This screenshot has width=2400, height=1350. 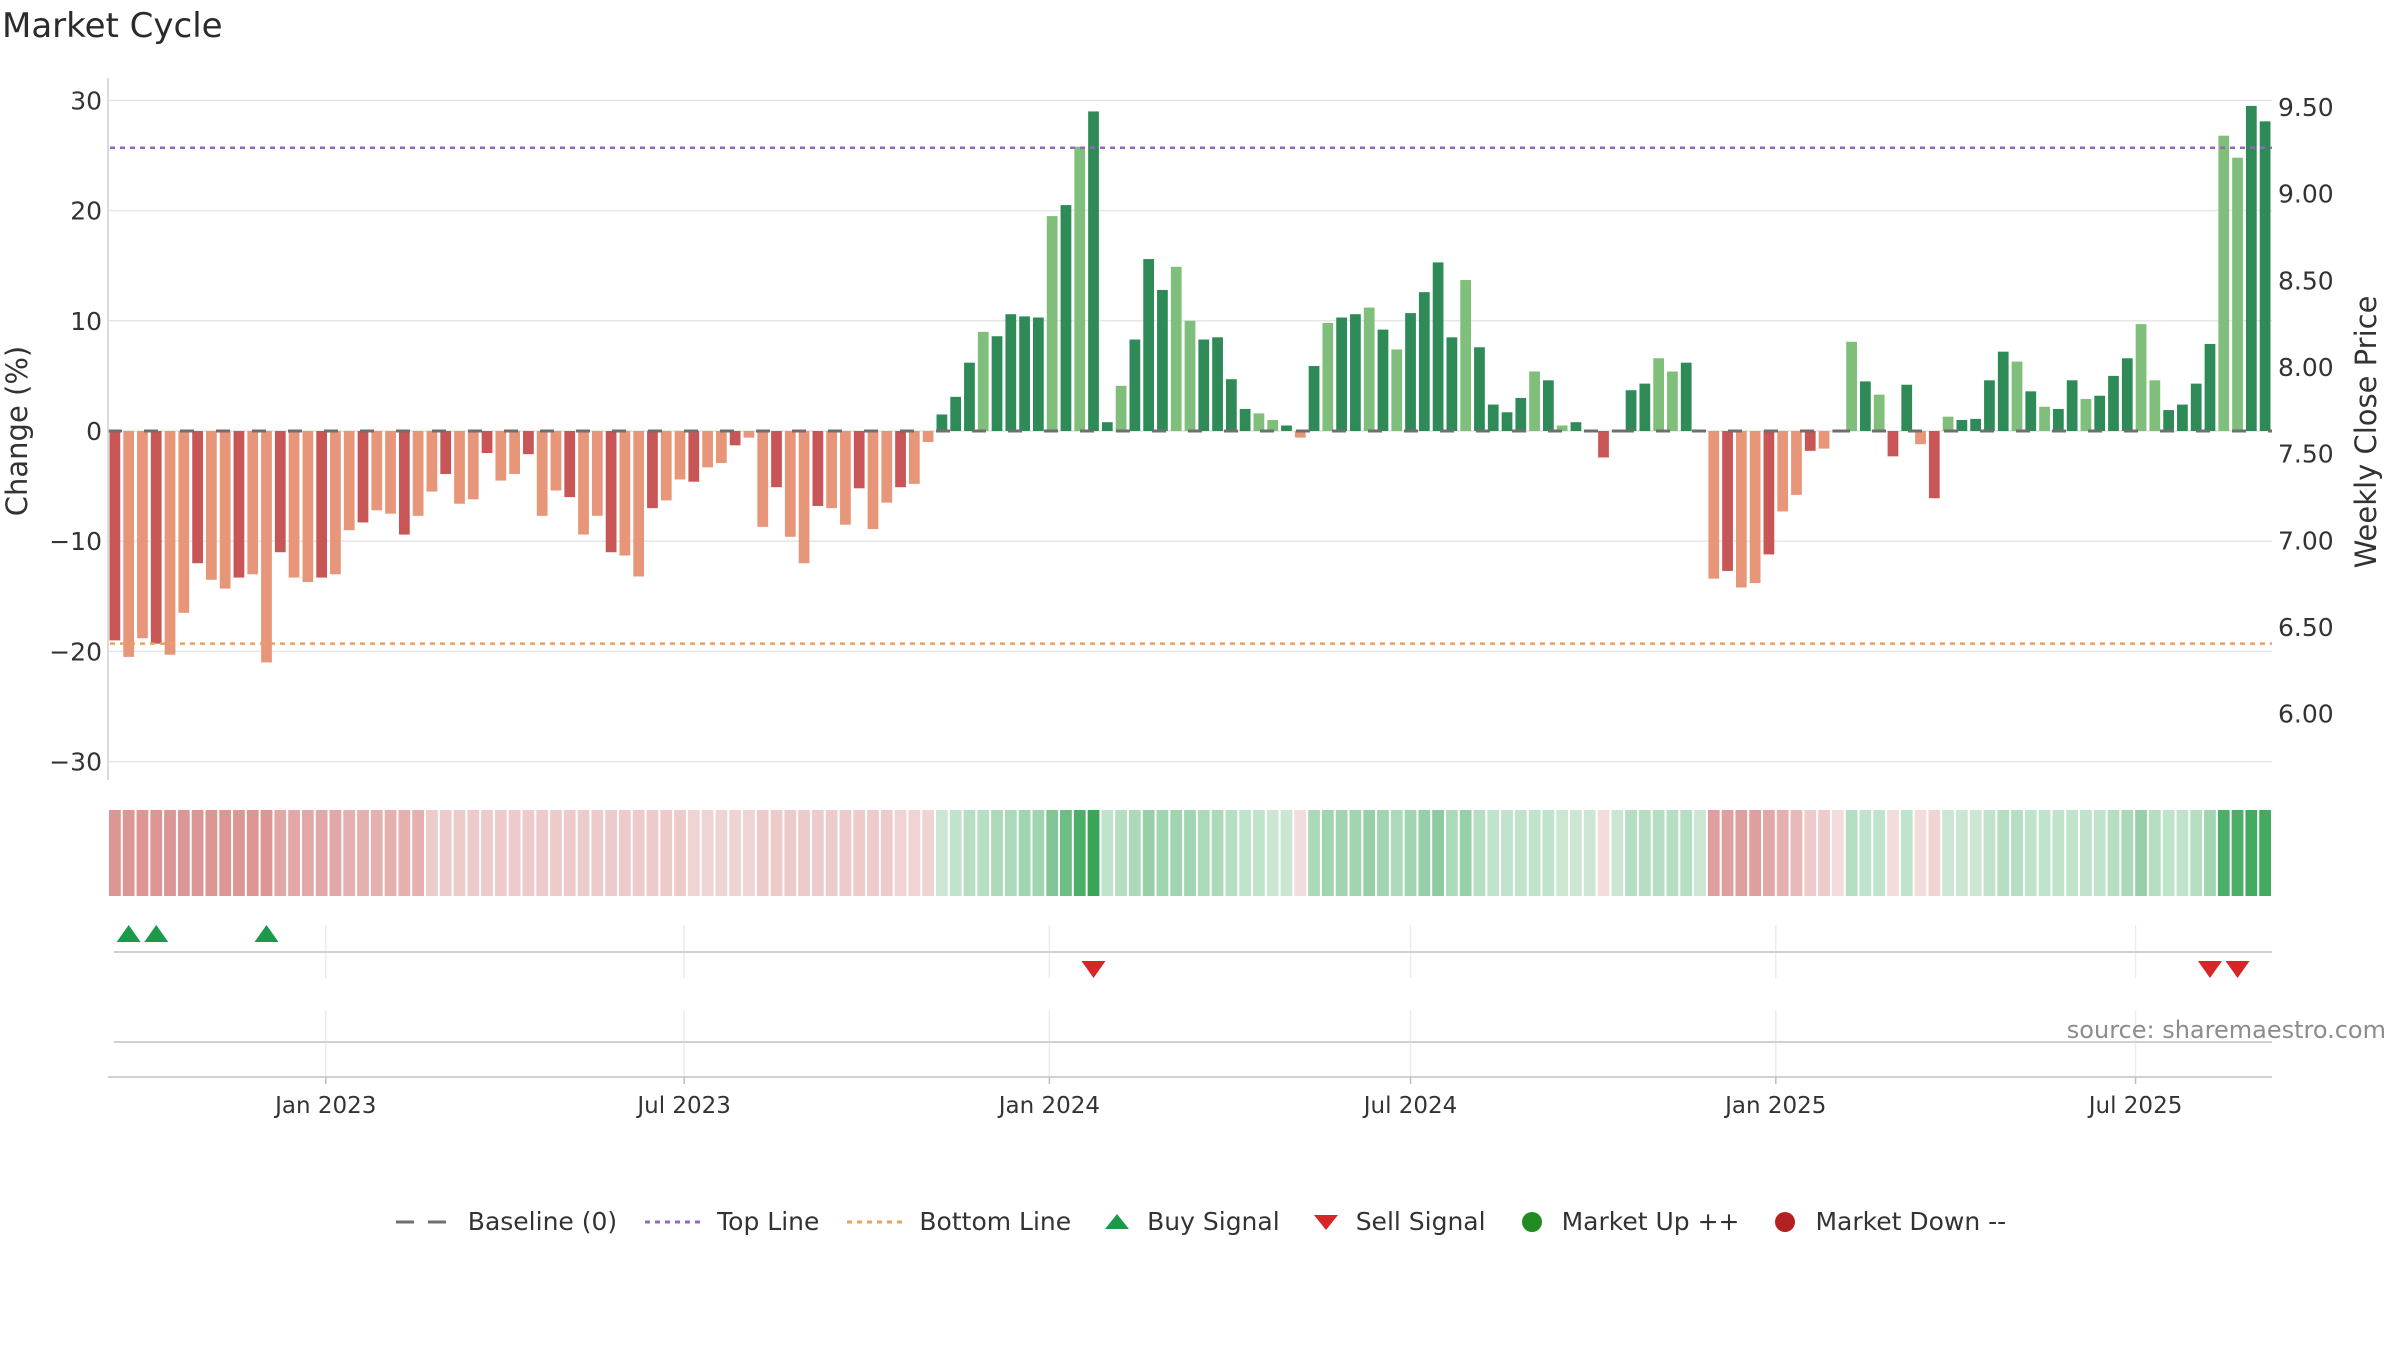 I want to click on legend-symbol-dash, so click(x=425, y=1221).